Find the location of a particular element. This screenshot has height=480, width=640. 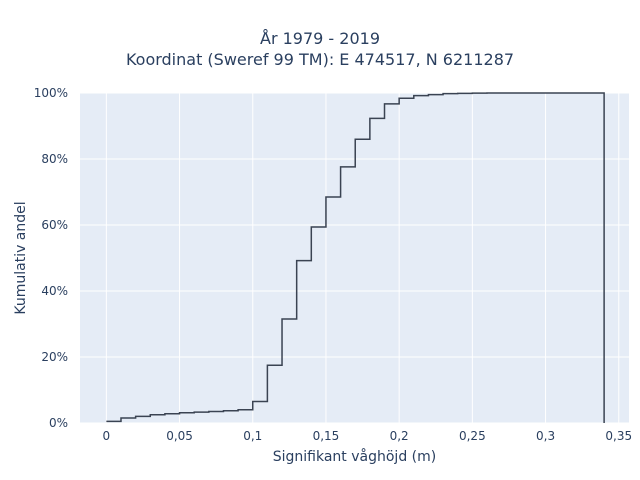

x-tick-label: 0,35 is located at coordinates (618, 436).